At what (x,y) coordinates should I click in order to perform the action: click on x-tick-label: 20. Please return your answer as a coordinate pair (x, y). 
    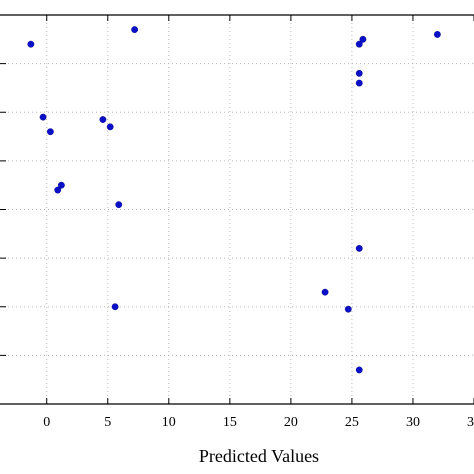
    Looking at the image, I should click on (291, 422).